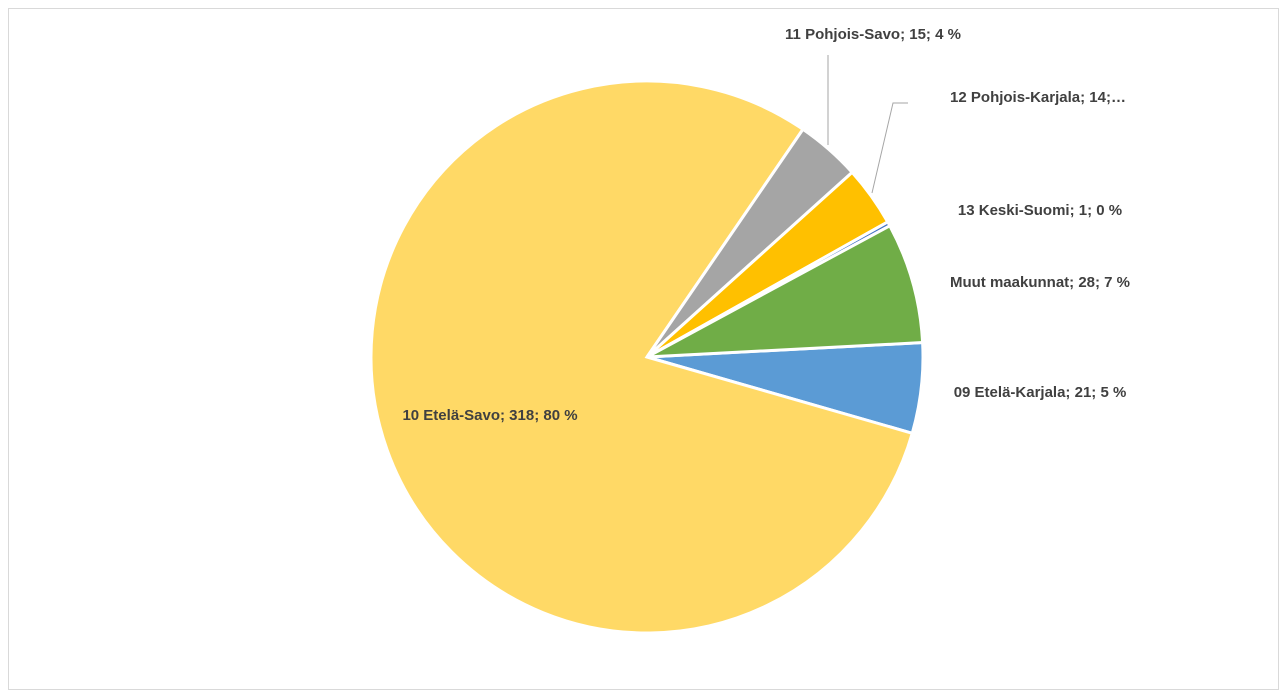  Describe the element at coordinates (889, 148) in the screenshot. I see `leader-line` at that location.